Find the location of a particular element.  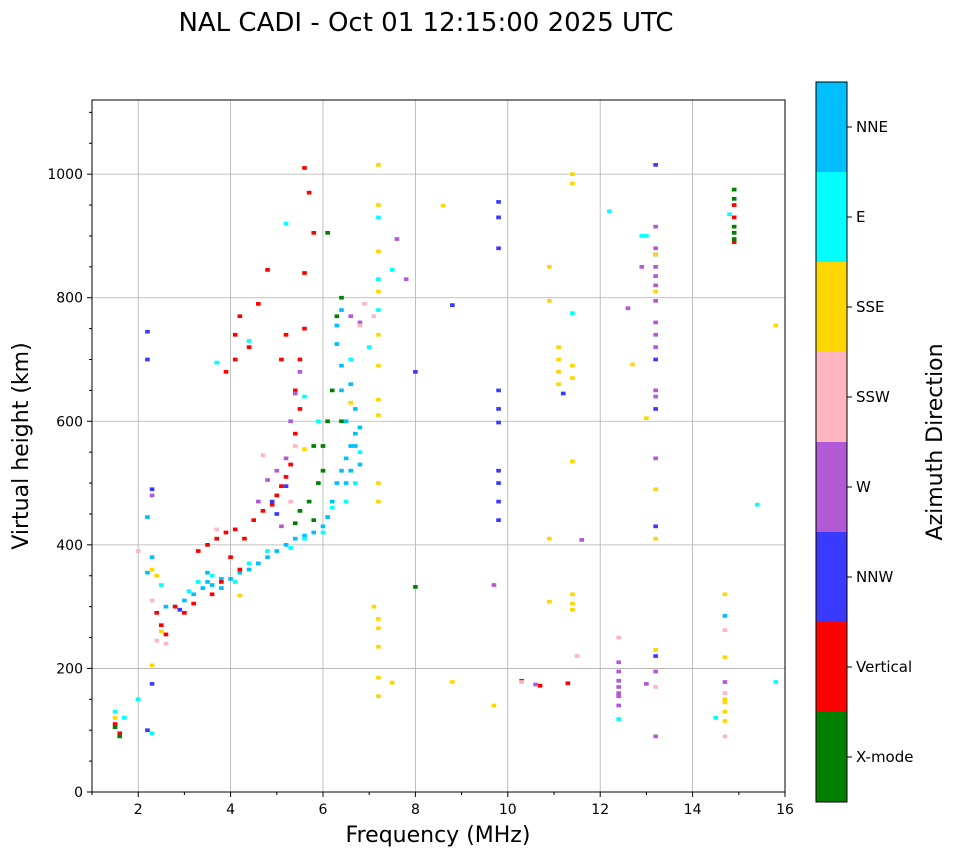

colorbar-title: Azimuth Direction is located at coordinates (935, 441).